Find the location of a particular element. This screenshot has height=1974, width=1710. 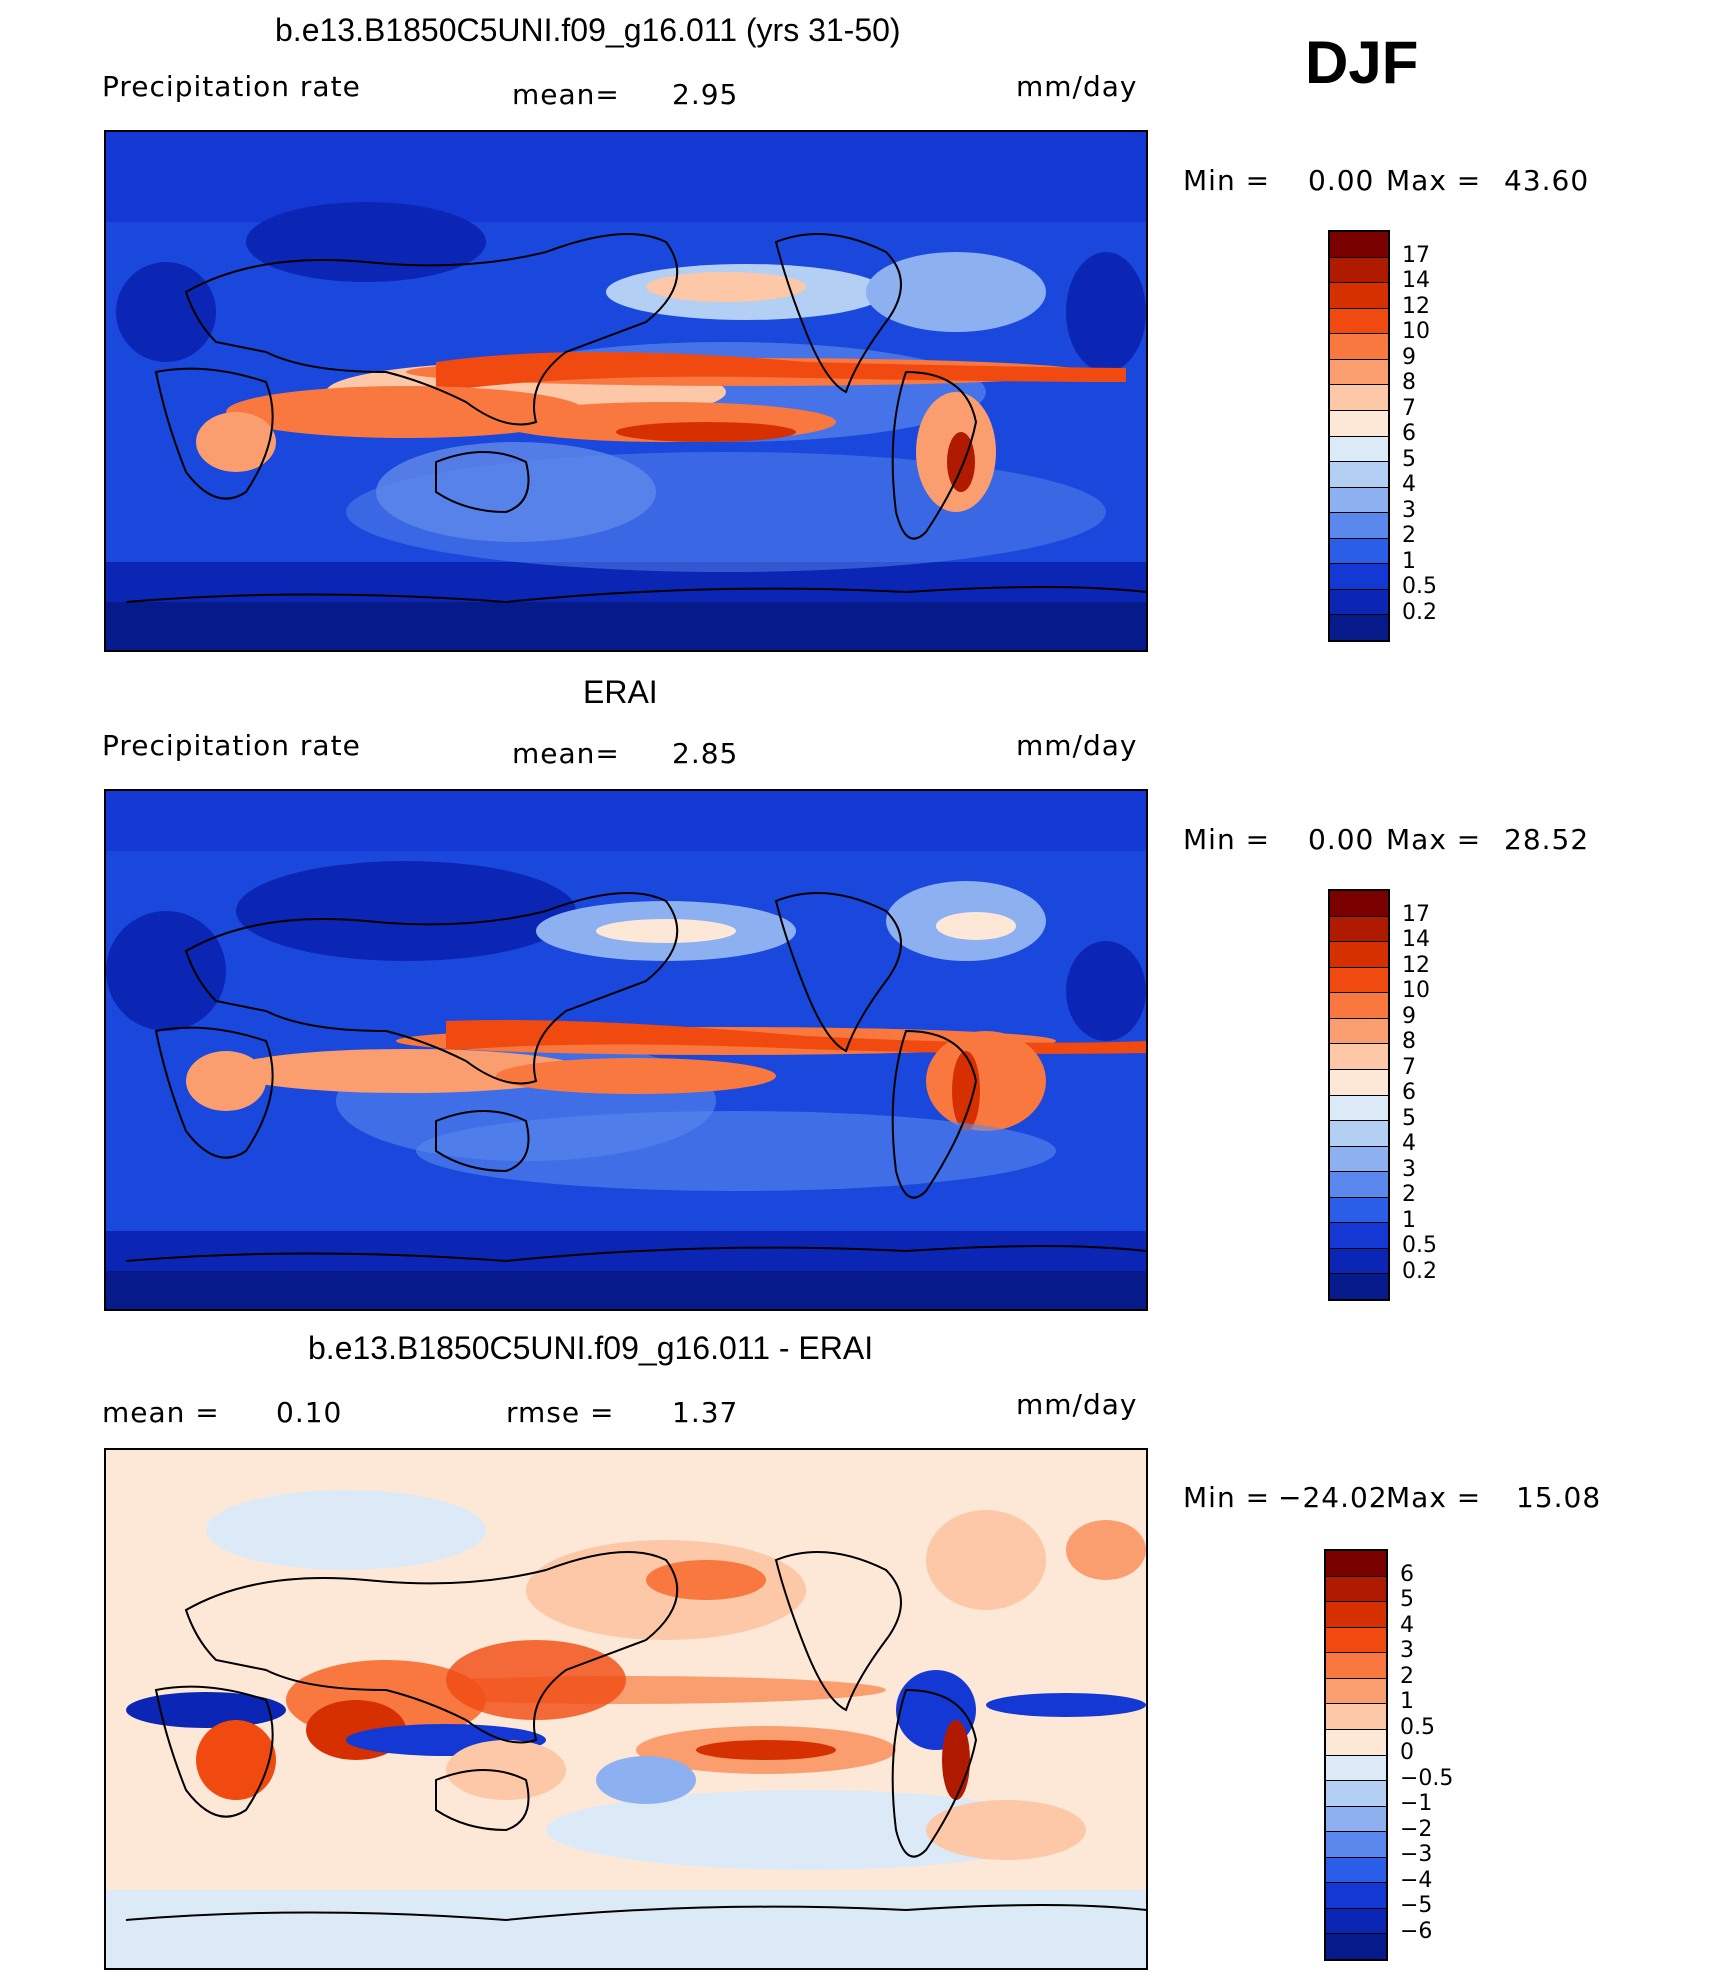

panel3-rmse-label: rmse = is located at coordinates (560, 1412).